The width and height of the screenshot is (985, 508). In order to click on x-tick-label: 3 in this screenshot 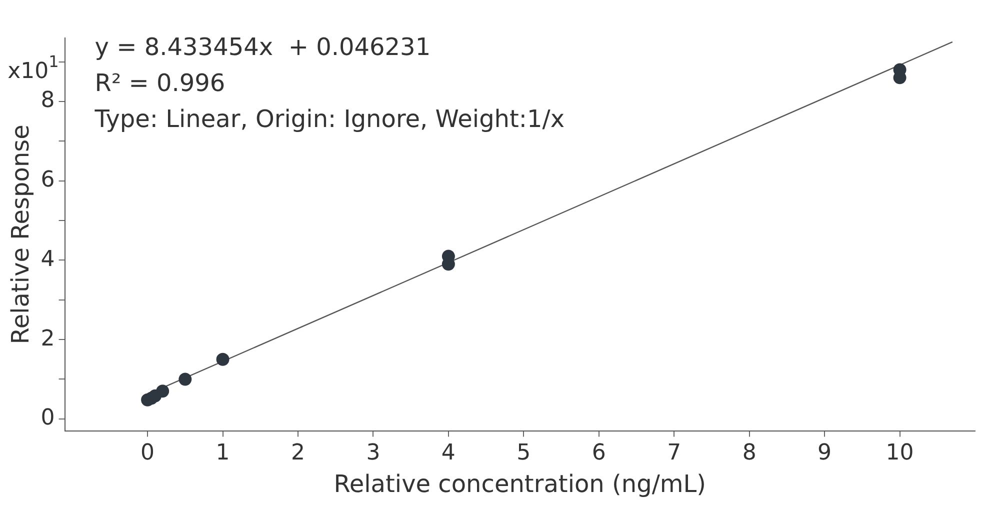, I will do `click(373, 453)`.